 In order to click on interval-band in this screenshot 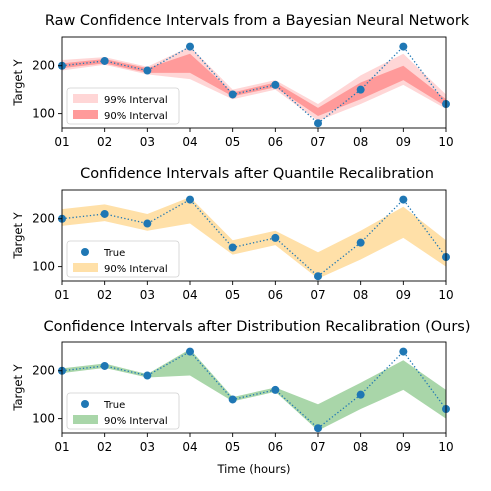, I will do `click(254, 85)`.